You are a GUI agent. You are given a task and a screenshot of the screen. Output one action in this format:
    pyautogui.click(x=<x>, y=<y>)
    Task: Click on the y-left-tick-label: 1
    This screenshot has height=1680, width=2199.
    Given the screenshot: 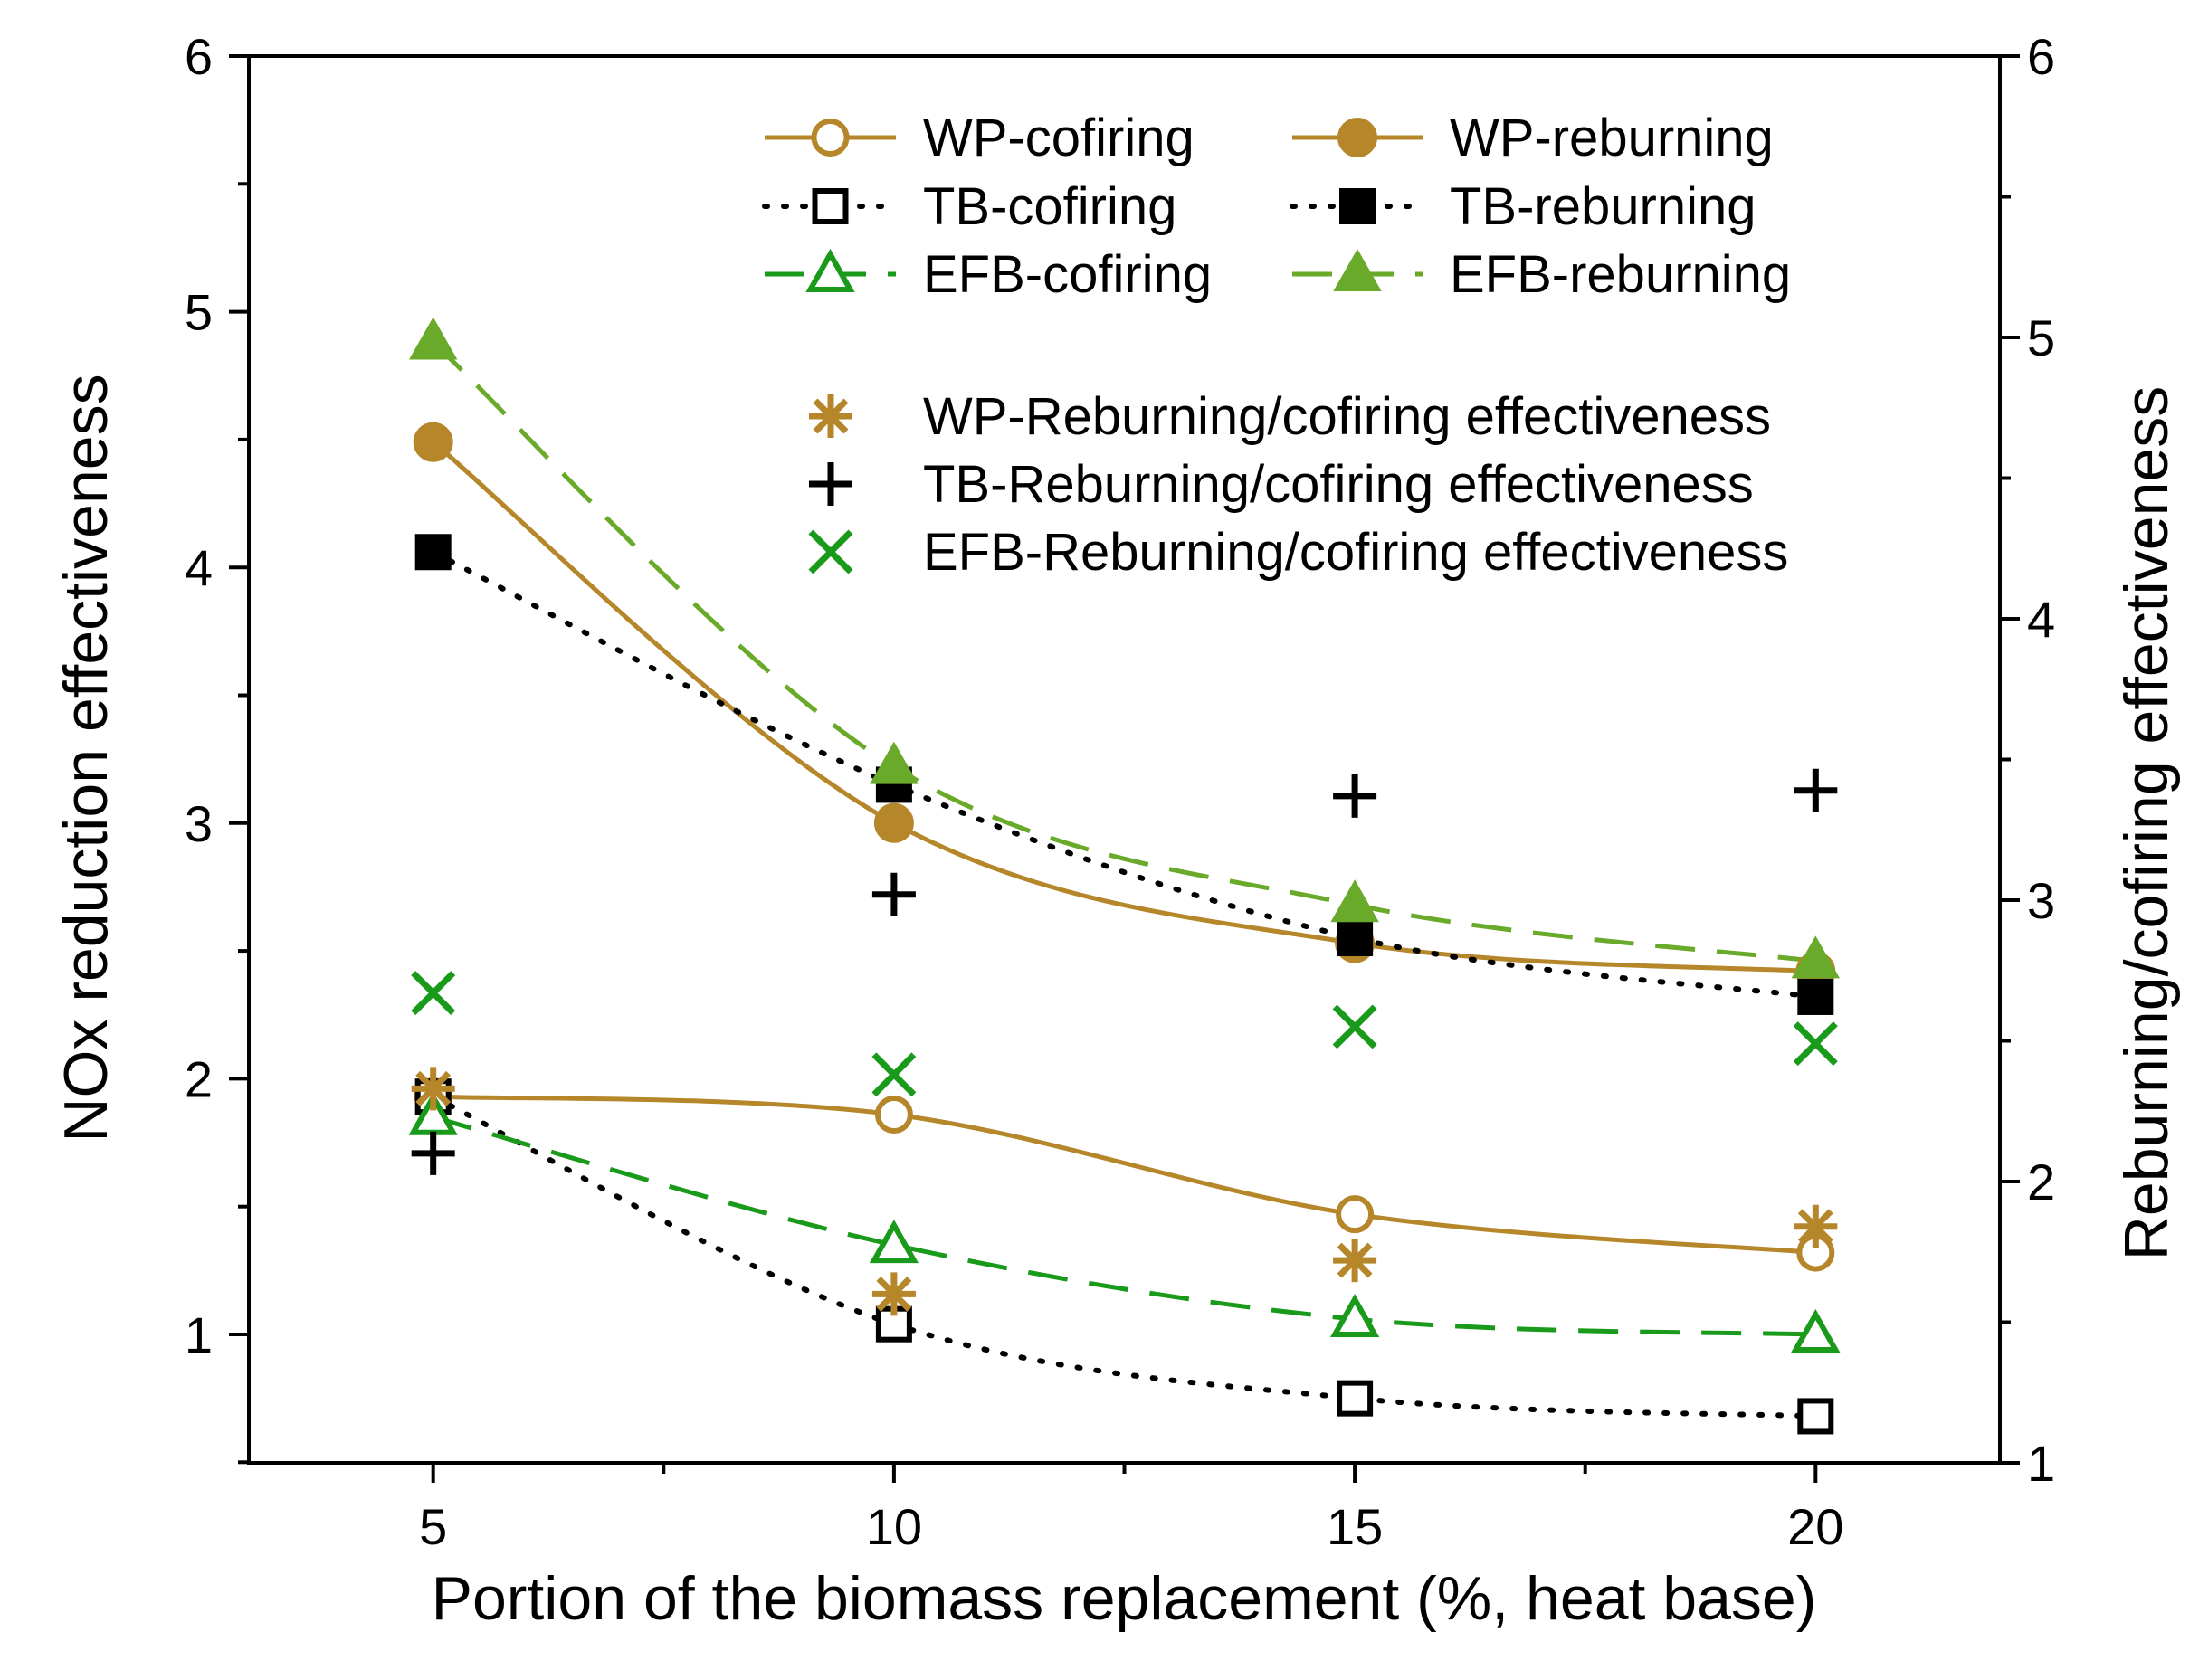 What is the action you would take?
    pyautogui.click(x=199, y=1335)
    